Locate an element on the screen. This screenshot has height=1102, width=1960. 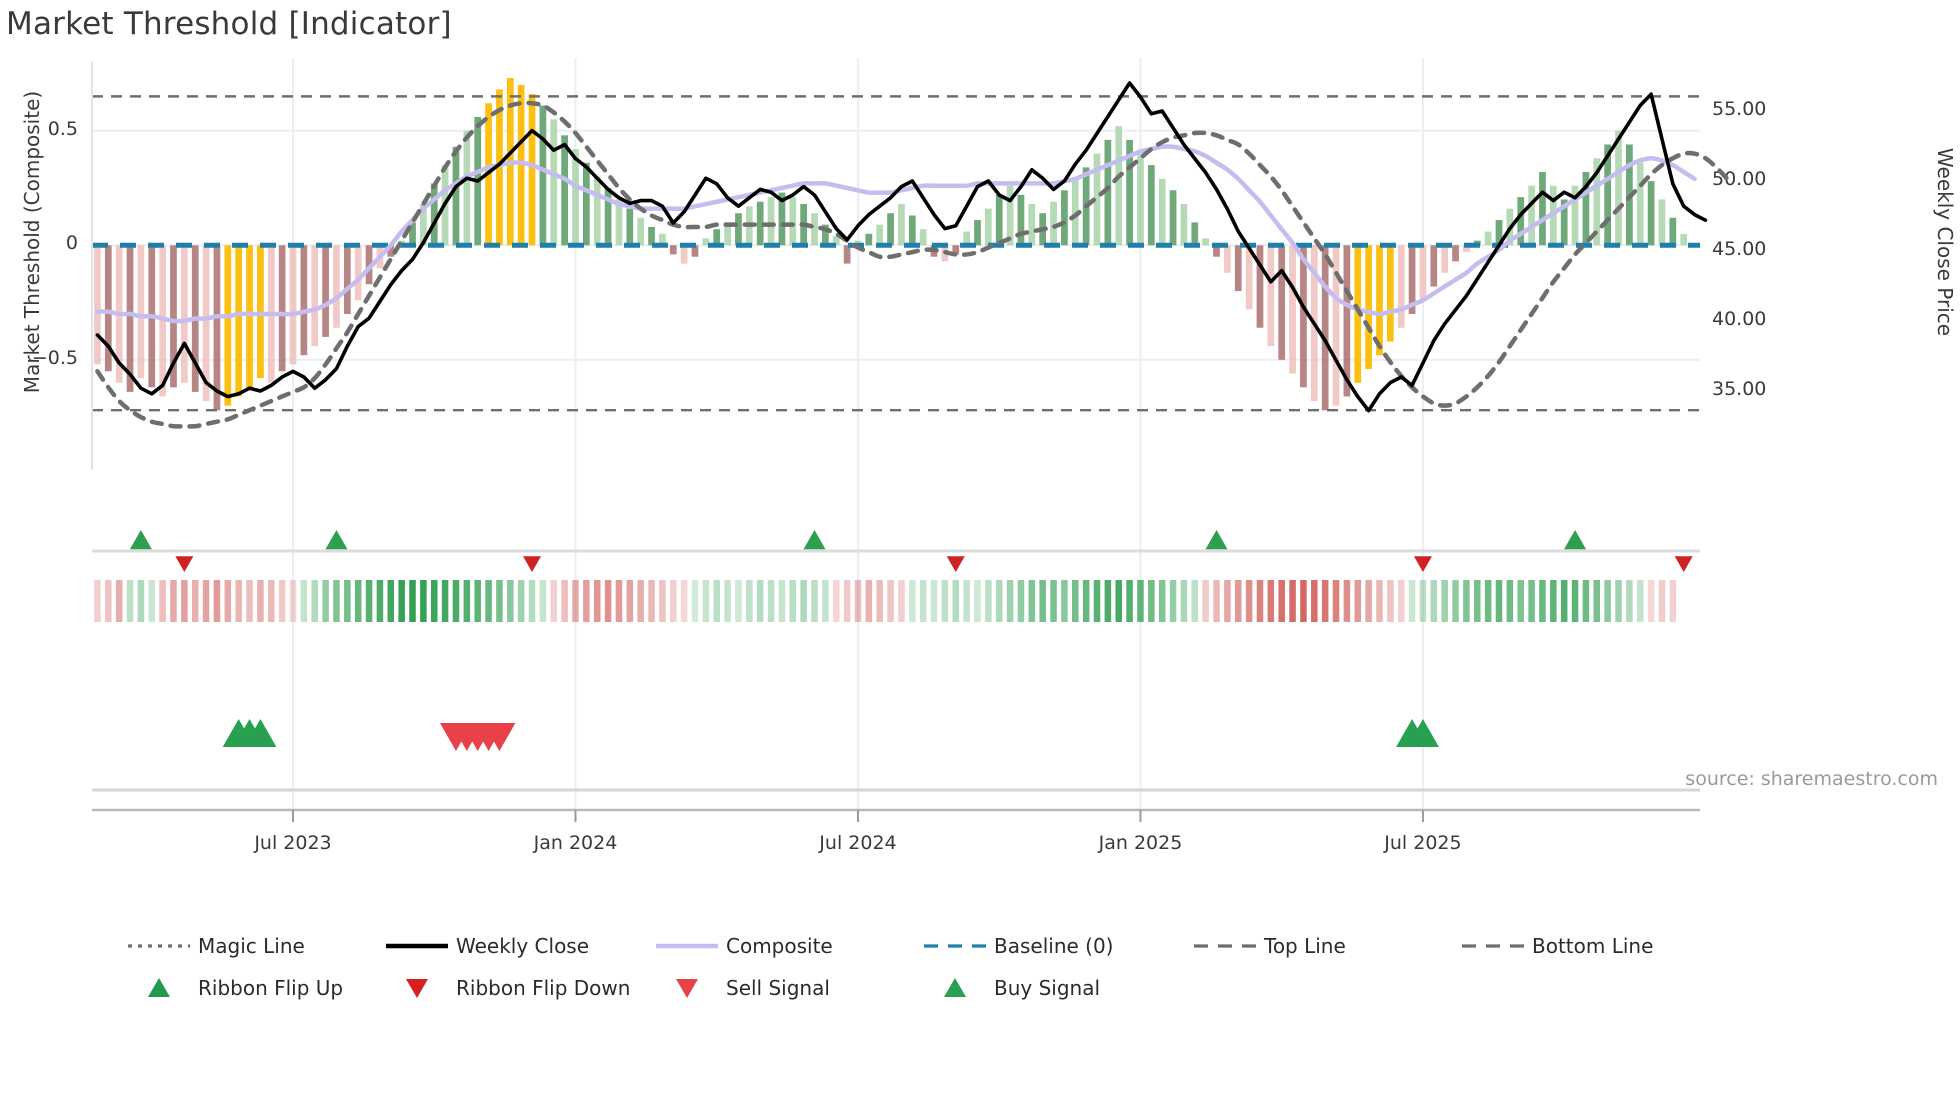
y-tick-left-0: 0.5 is located at coordinates (62, 128).